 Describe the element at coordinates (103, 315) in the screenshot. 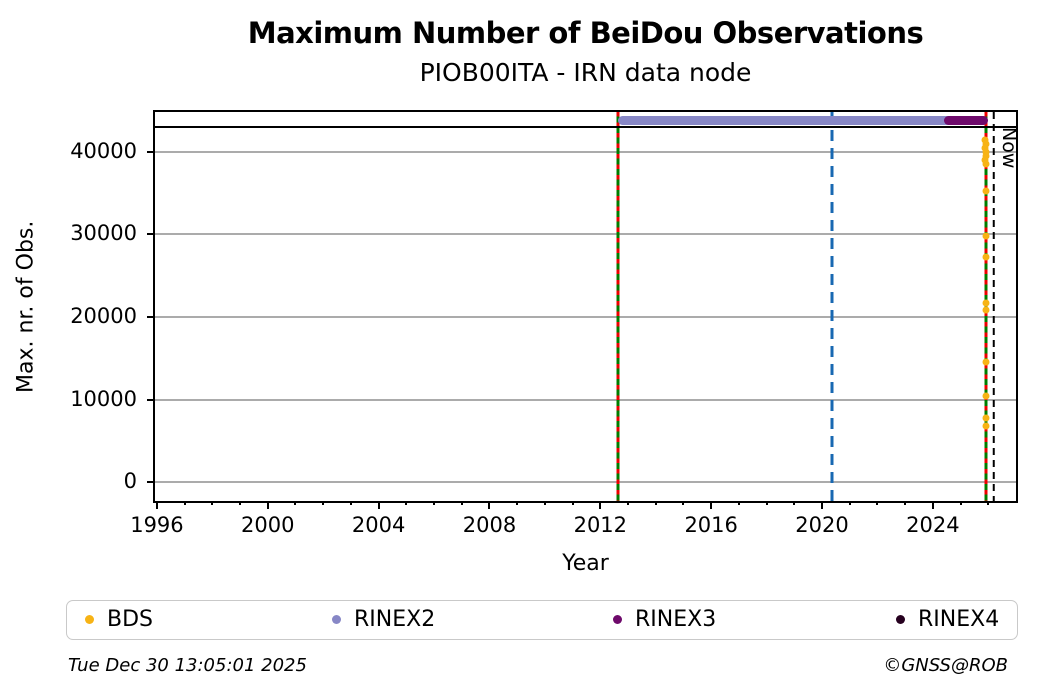

I see `y-tick-label-20000: 20000` at that location.